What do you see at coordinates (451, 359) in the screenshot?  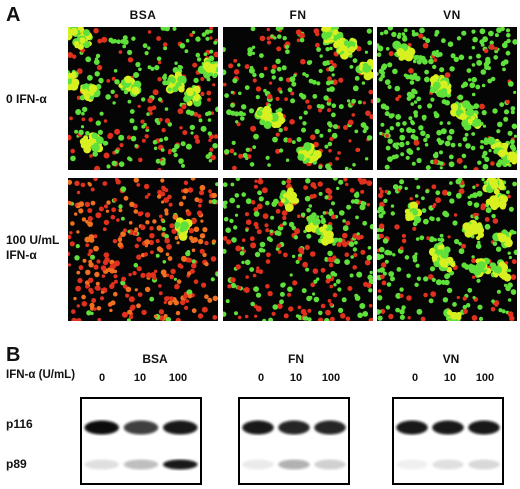 I see `blot-header-vn: VN` at bounding box center [451, 359].